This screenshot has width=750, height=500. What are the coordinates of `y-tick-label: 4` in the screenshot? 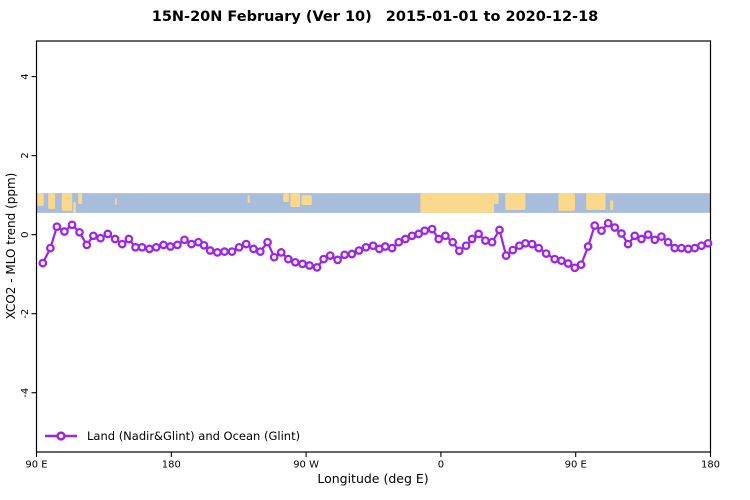 It's located at (25, 76).